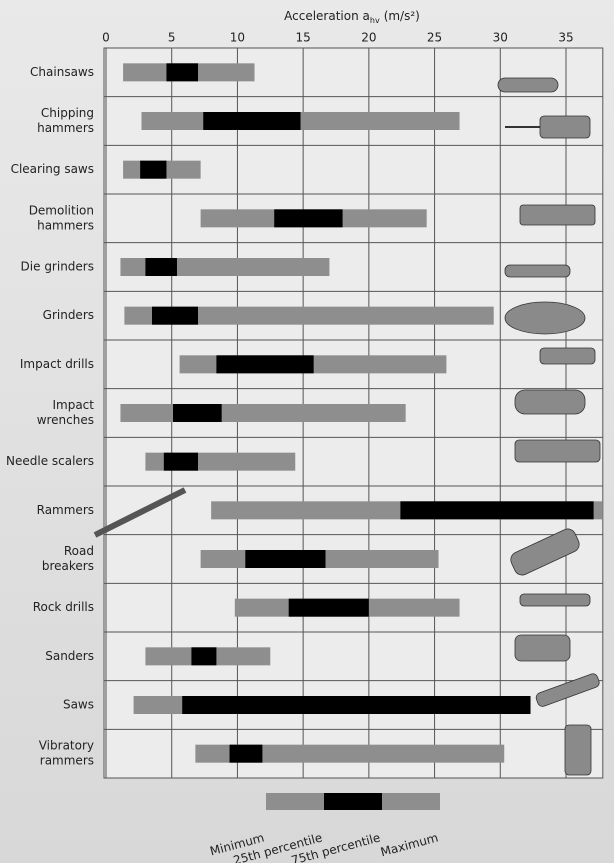  I want to click on x-tick-label: 15, so click(303, 38).